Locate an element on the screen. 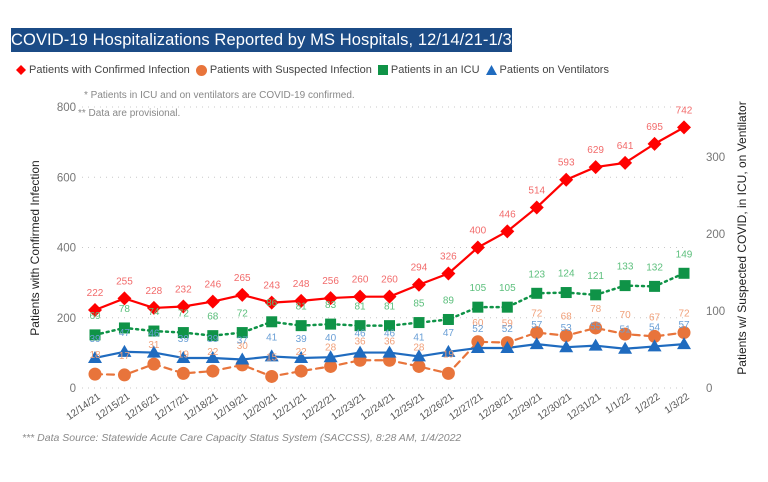  data-label: 255 is located at coordinates (124, 281).